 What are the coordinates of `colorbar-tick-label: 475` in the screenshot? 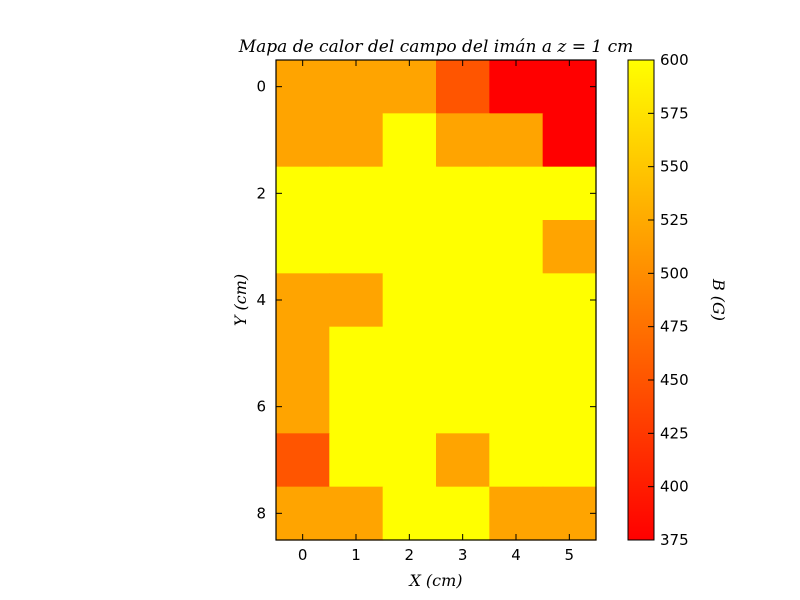 It's located at (674, 327).